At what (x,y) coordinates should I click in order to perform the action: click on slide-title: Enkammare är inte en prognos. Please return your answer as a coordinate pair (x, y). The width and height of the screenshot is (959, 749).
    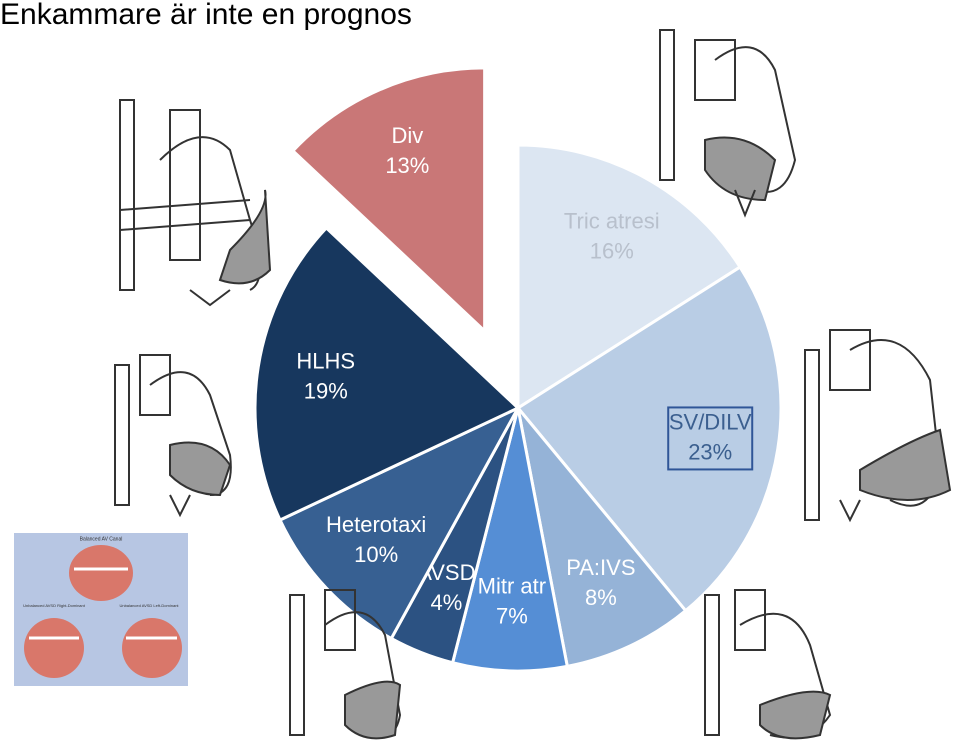
    Looking at the image, I should click on (206, 15).